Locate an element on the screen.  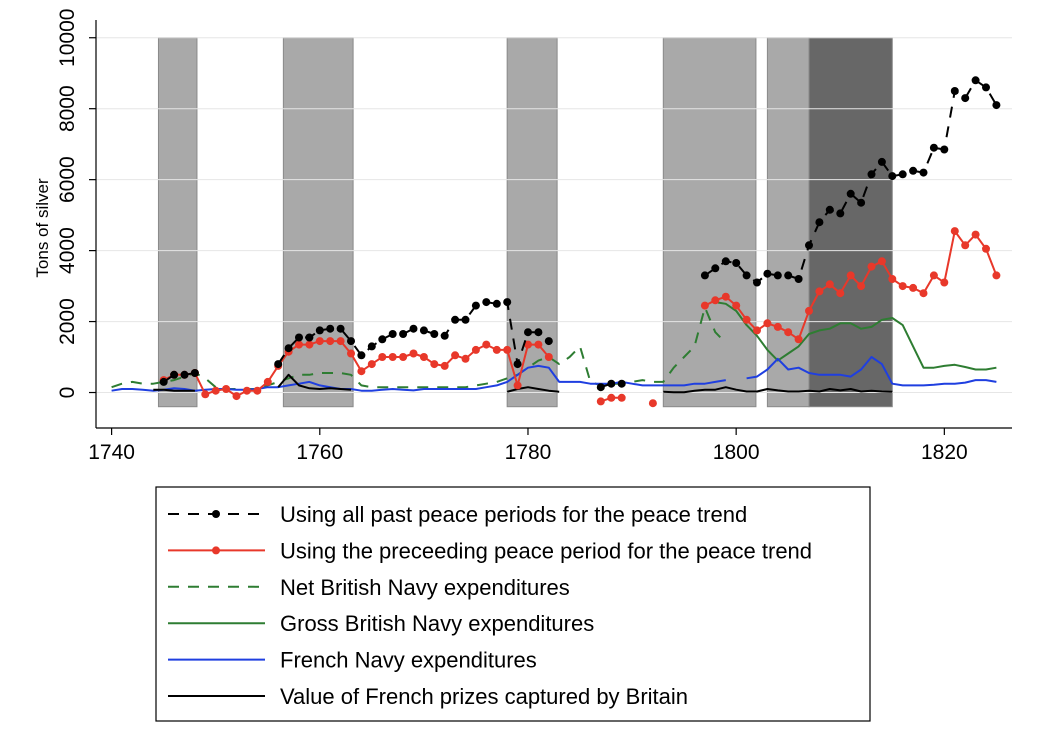
legend-item-gross_british: Gross British Navy expenditures is located at coordinates (381, 623).